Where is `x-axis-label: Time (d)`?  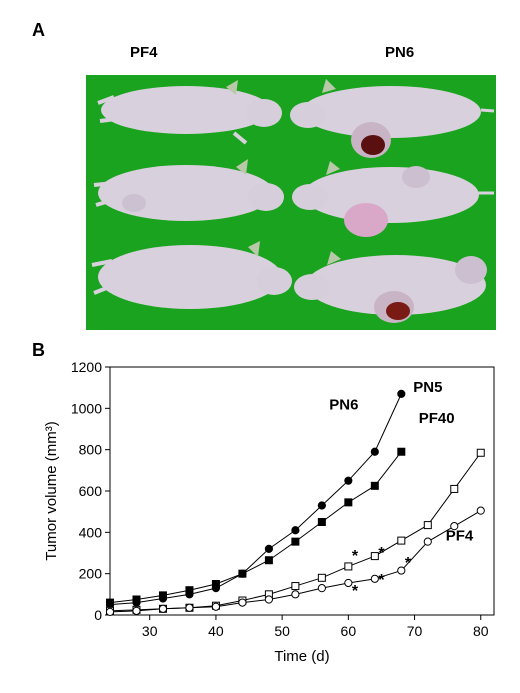 x-axis-label: Time (d) is located at coordinates (301, 656).